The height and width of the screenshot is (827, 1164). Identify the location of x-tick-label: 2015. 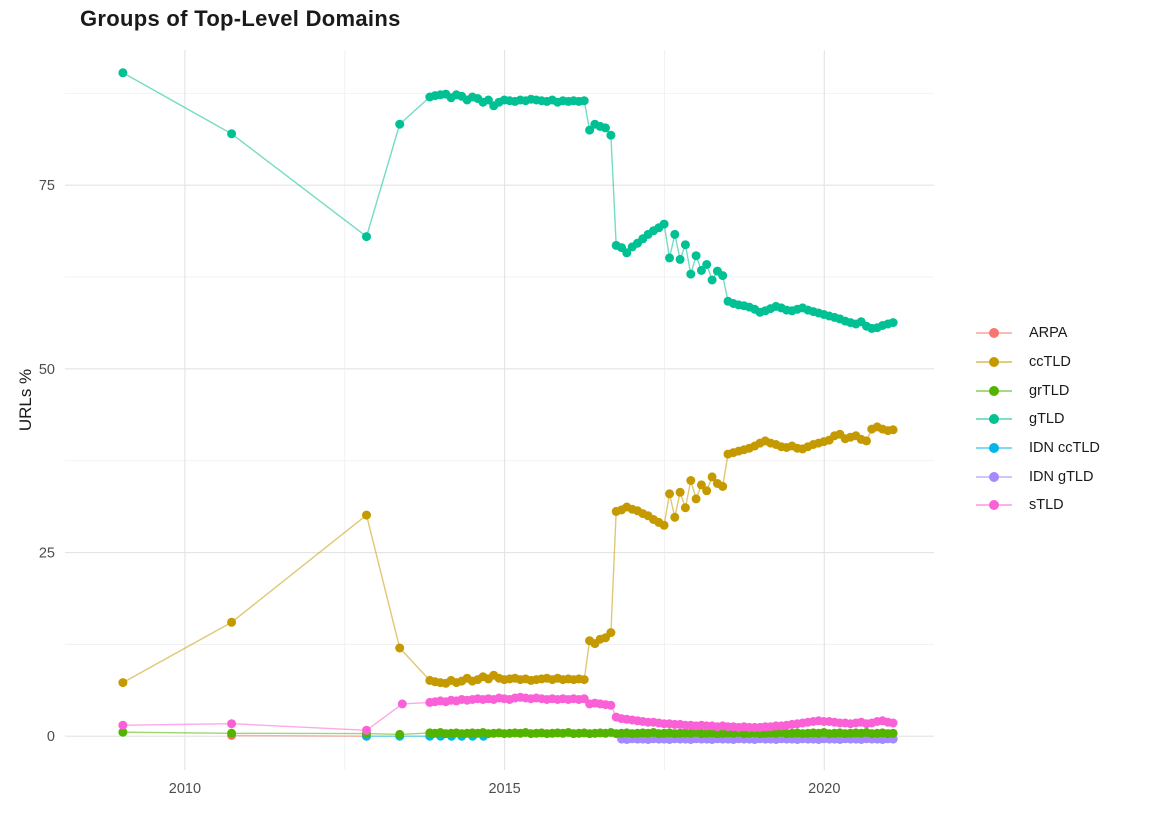
(504, 789).